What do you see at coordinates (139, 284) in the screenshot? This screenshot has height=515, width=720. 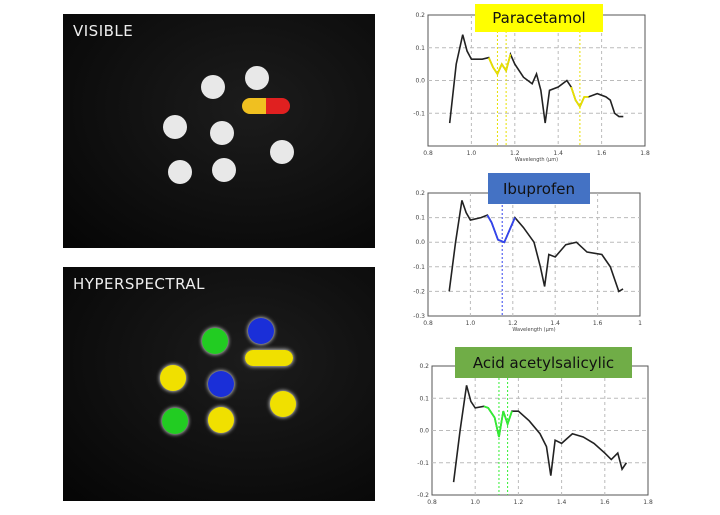 I see `hyperspectral-title: HYPERSPECTRAL` at bounding box center [139, 284].